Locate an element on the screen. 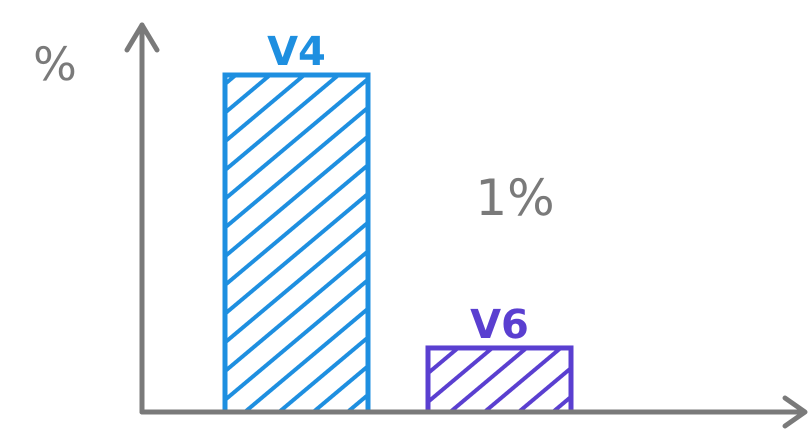 The image size is (811, 439). x-tick-label: V6 is located at coordinates (499, 325).